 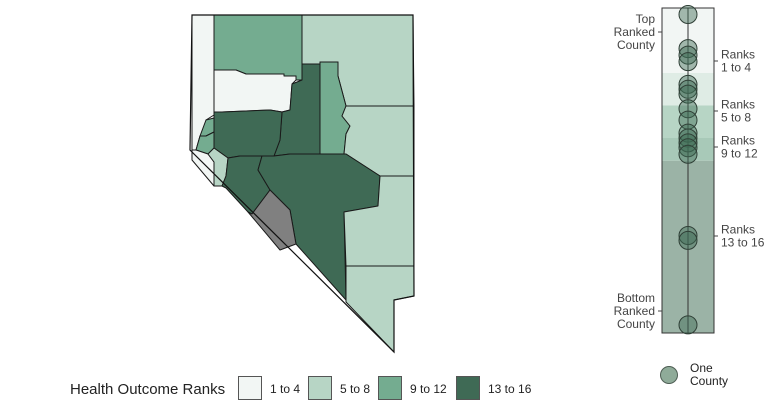 What do you see at coordinates (380, 309) in the screenshot?
I see `county-clark` at bounding box center [380, 309].